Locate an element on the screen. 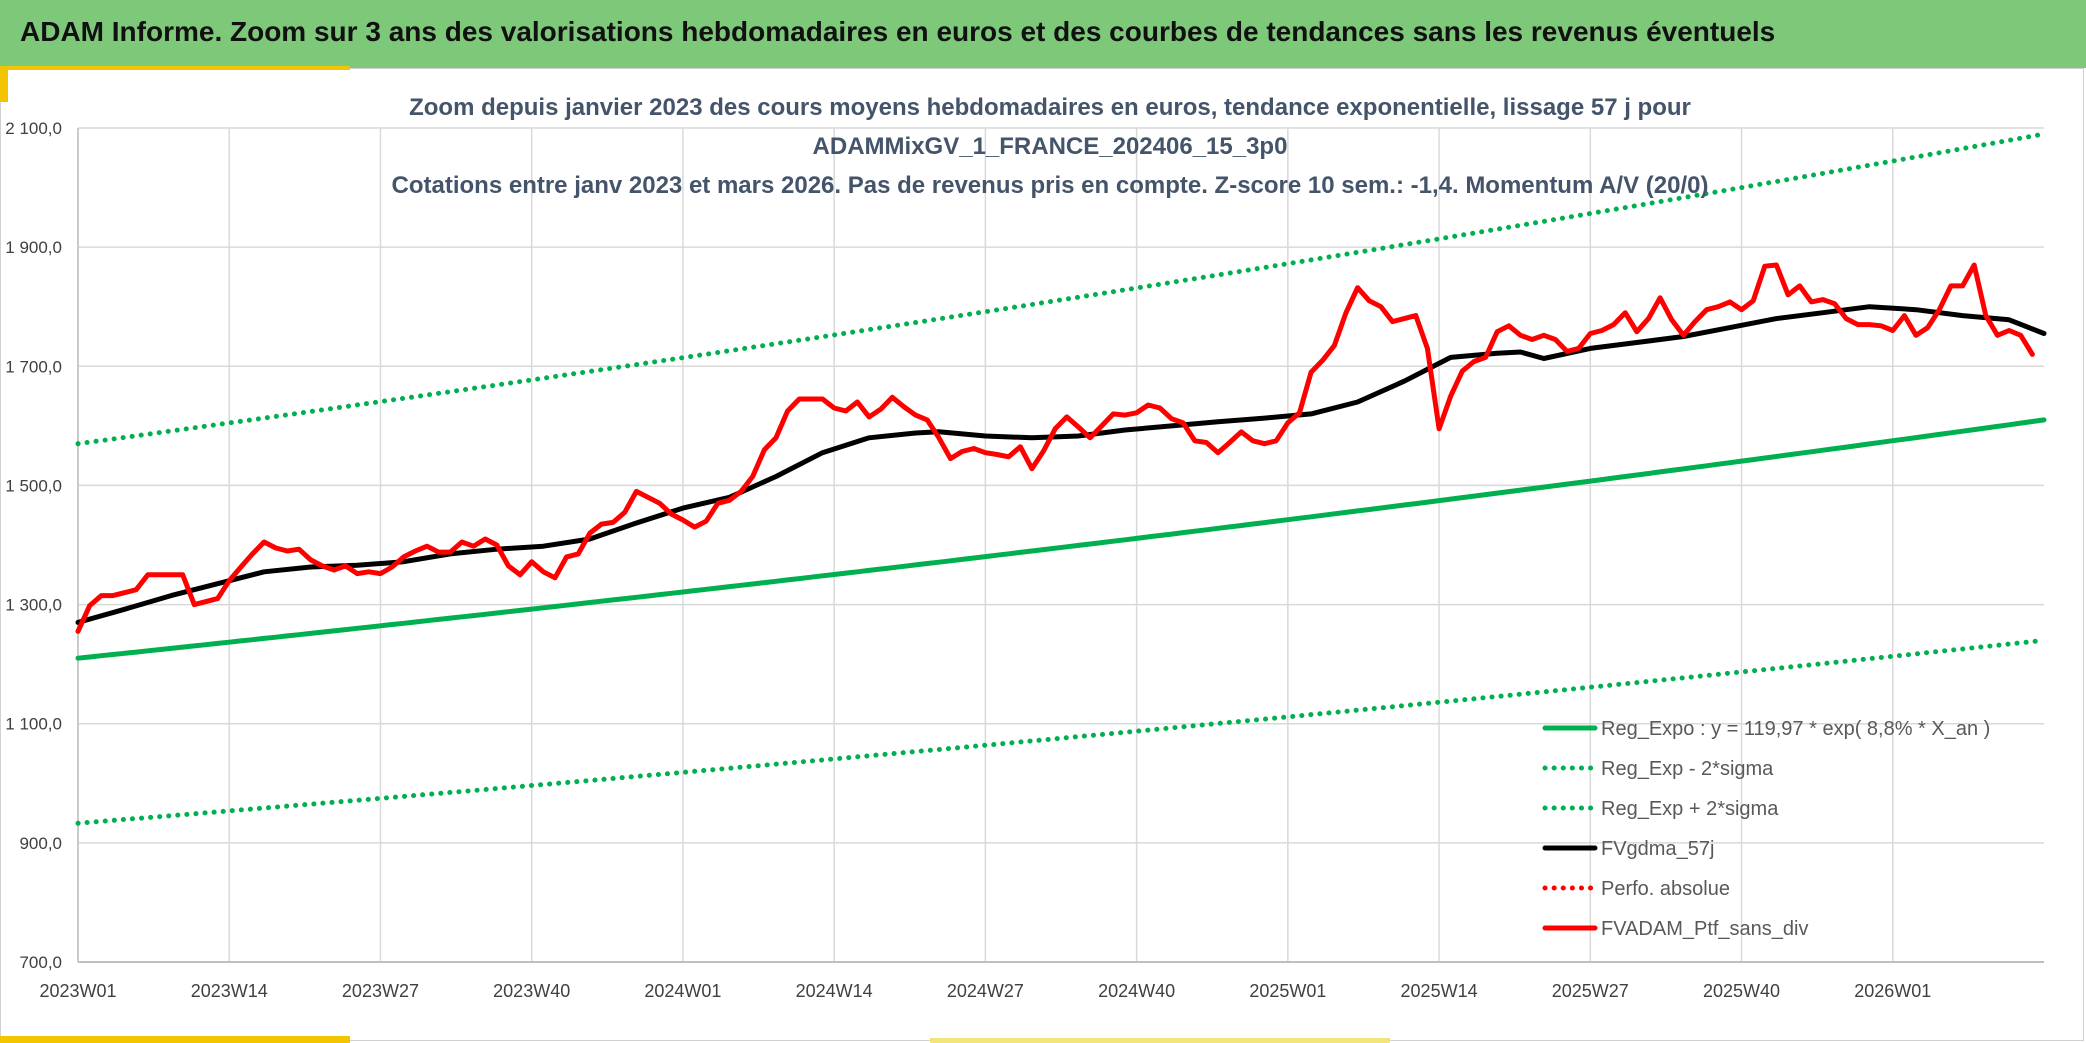 The width and height of the screenshot is (2086, 1043). legend-label: Reg_Exp + 2*sigma is located at coordinates (1690, 809).